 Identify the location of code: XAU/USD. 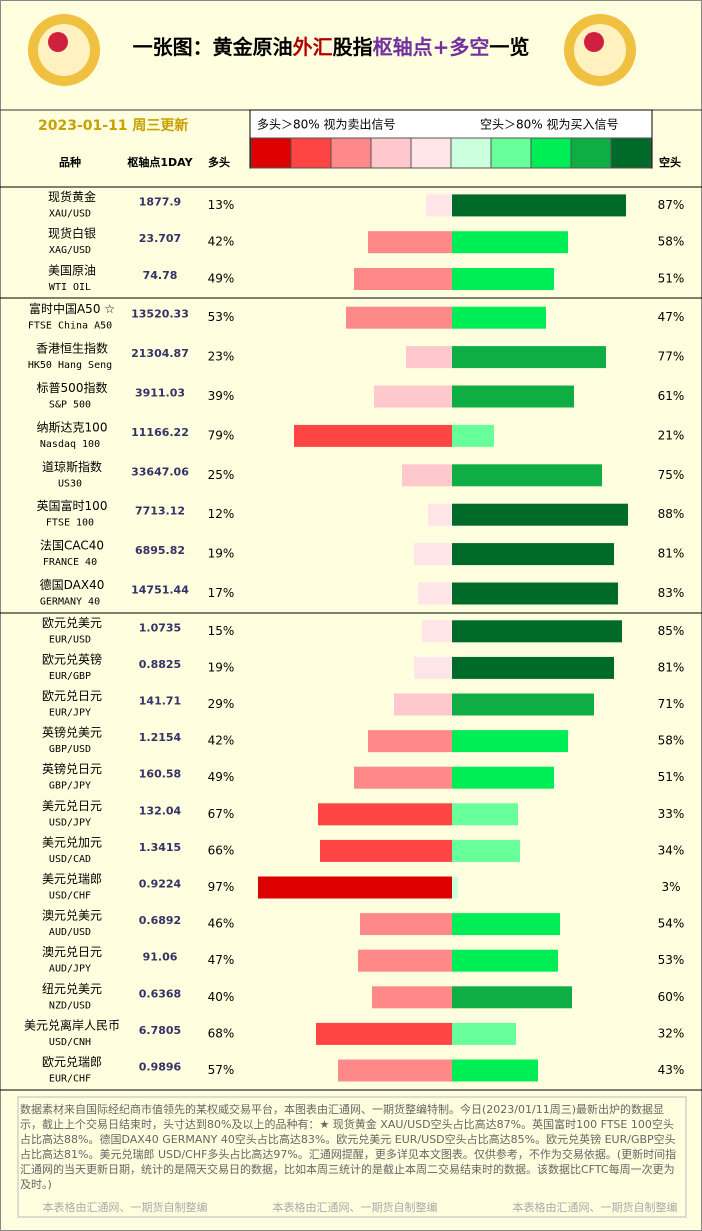
(70, 213).